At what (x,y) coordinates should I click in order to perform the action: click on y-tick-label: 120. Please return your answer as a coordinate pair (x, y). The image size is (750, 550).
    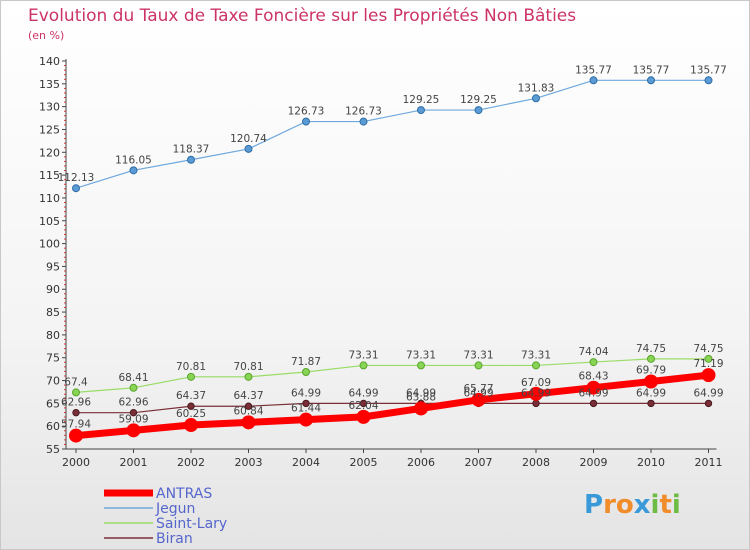
    Looking at the image, I should click on (49, 152).